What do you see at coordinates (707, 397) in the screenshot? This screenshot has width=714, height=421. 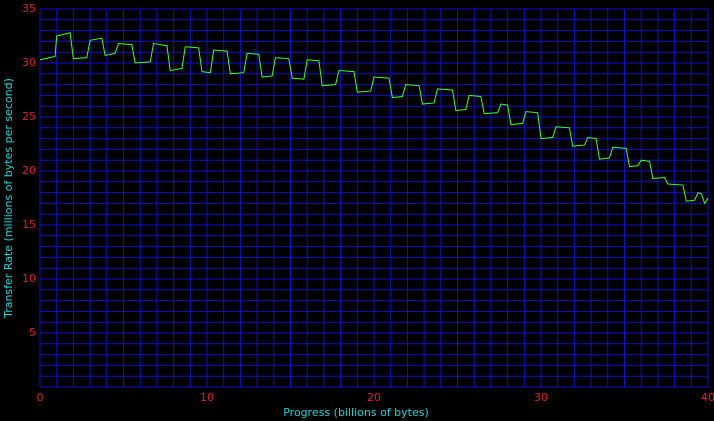 I see `x-tick-label: 40` at bounding box center [707, 397].